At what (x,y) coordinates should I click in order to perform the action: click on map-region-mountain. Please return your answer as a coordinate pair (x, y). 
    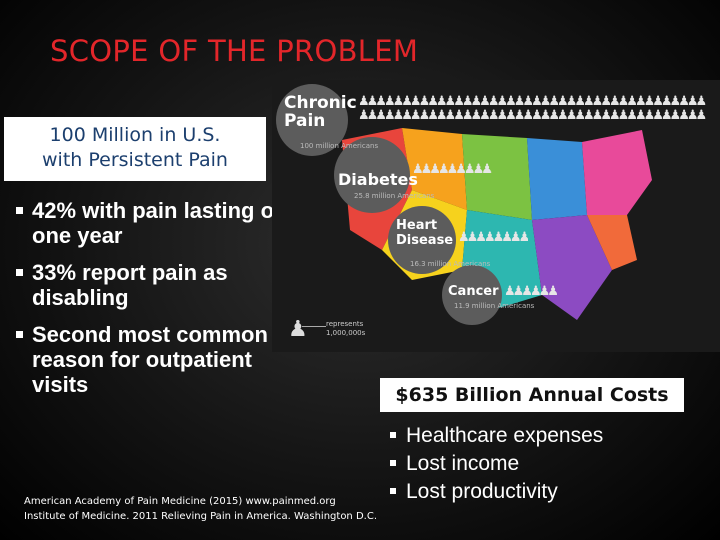
    Looking at the image, I should click on (434, 169).